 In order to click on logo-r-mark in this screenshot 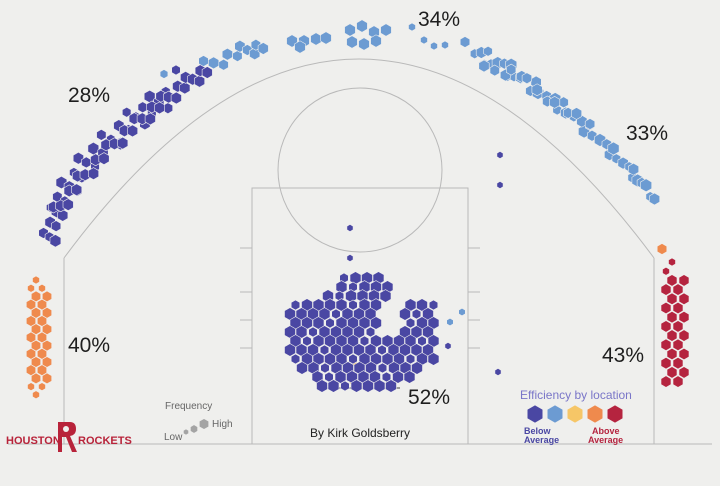, I will do `click(67, 437)`.